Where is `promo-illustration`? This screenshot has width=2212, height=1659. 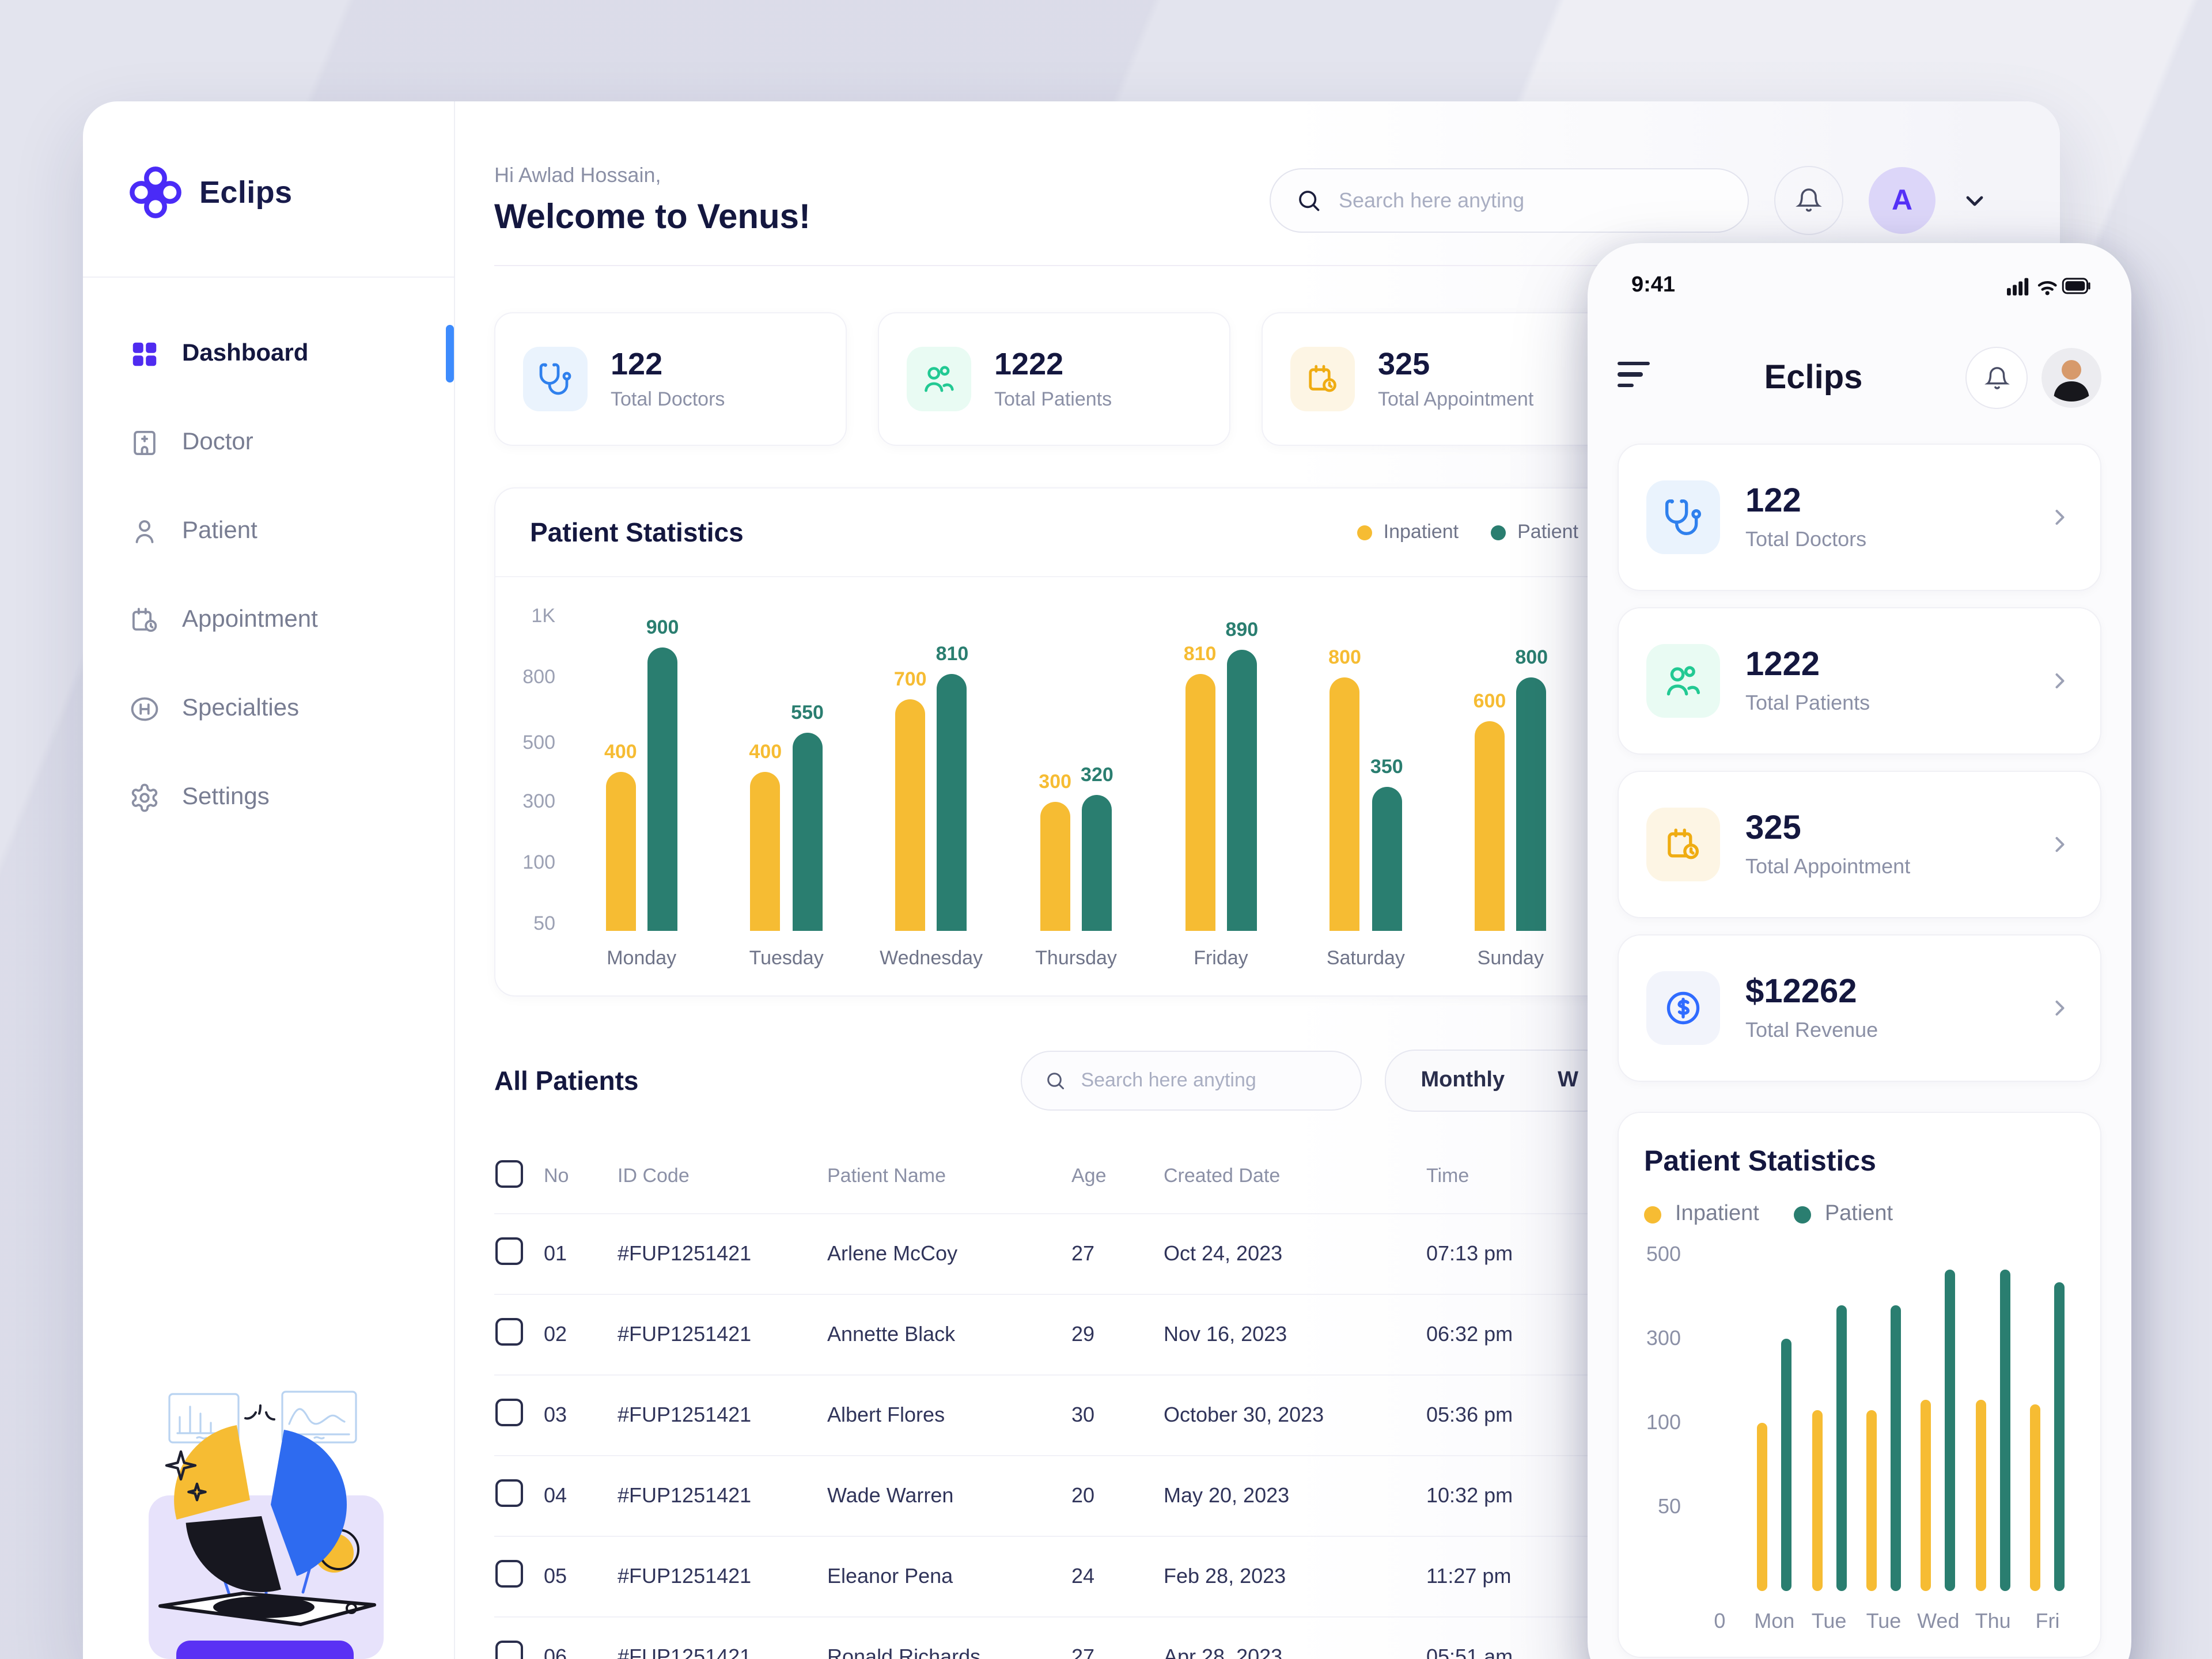 promo-illustration is located at coordinates (267, 1518).